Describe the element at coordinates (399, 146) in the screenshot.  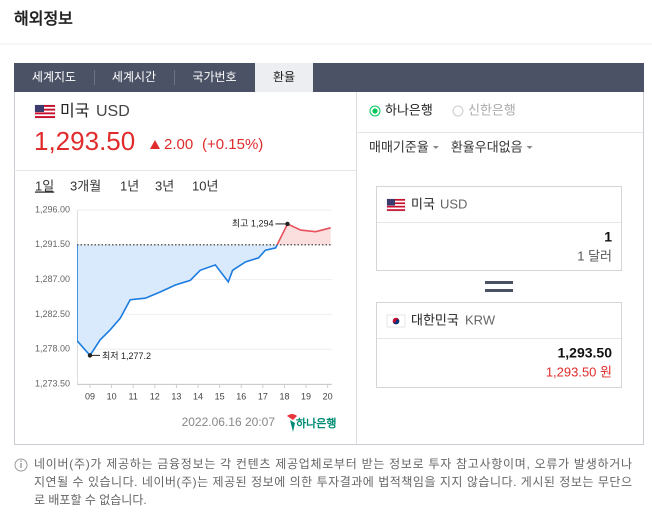
I see `dropdown: 매매기준율` at that location.